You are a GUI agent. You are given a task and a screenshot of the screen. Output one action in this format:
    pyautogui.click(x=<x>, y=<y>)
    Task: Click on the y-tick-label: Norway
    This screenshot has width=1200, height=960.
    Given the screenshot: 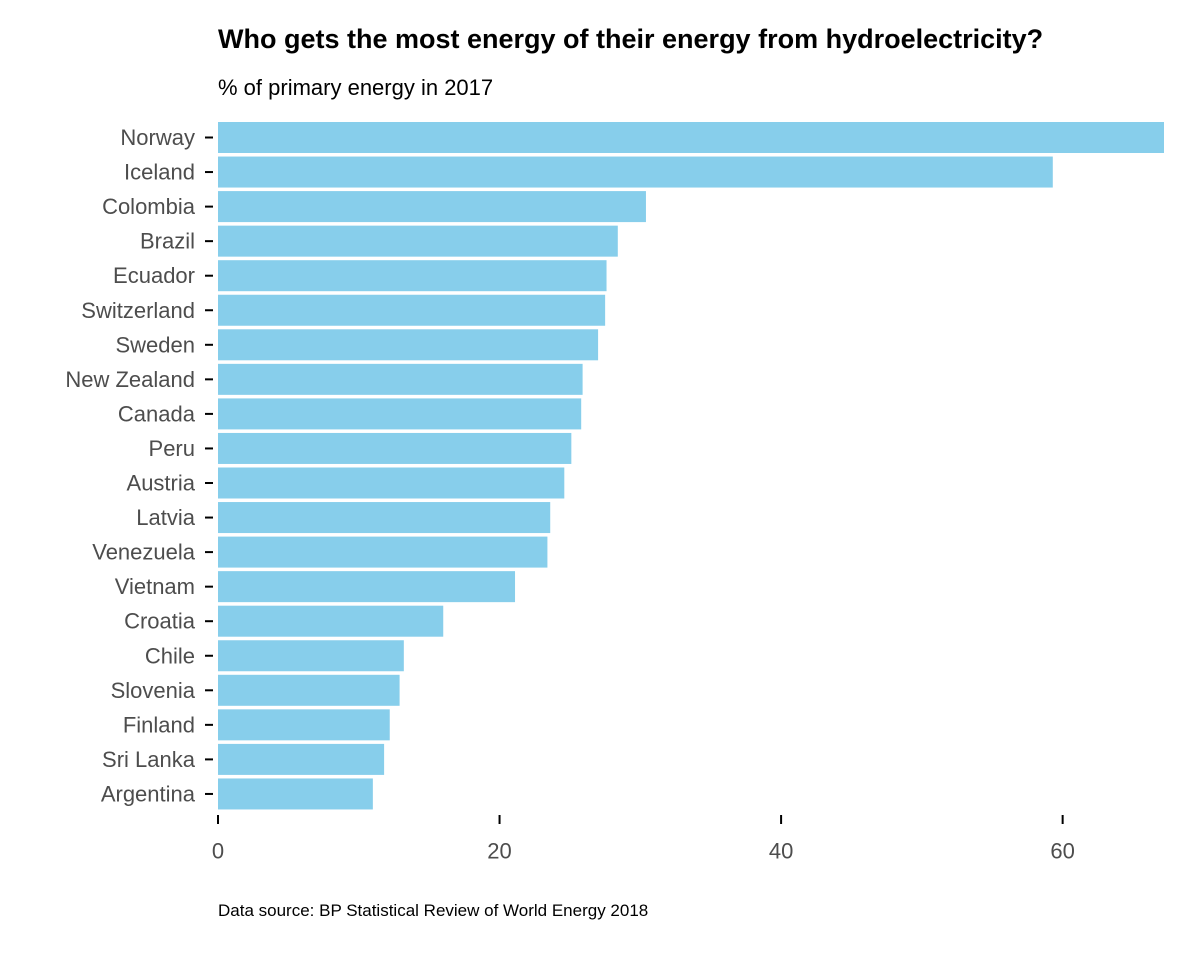 What is the action you would take?
    pyautogui.click(x=157, y=137)
    